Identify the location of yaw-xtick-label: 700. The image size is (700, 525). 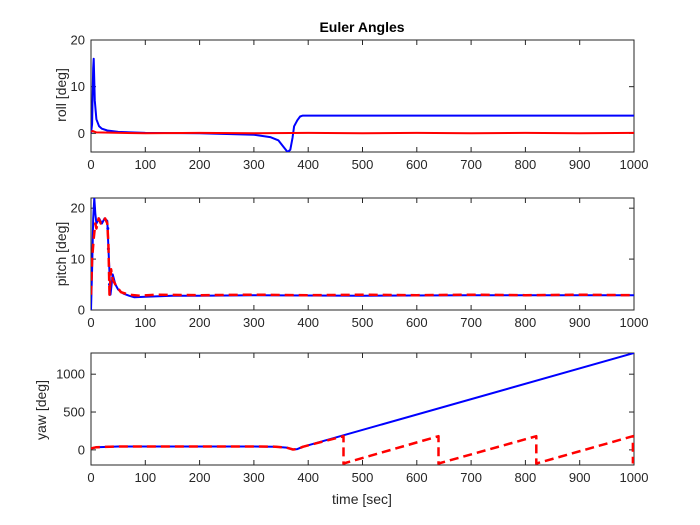
(471, 477).